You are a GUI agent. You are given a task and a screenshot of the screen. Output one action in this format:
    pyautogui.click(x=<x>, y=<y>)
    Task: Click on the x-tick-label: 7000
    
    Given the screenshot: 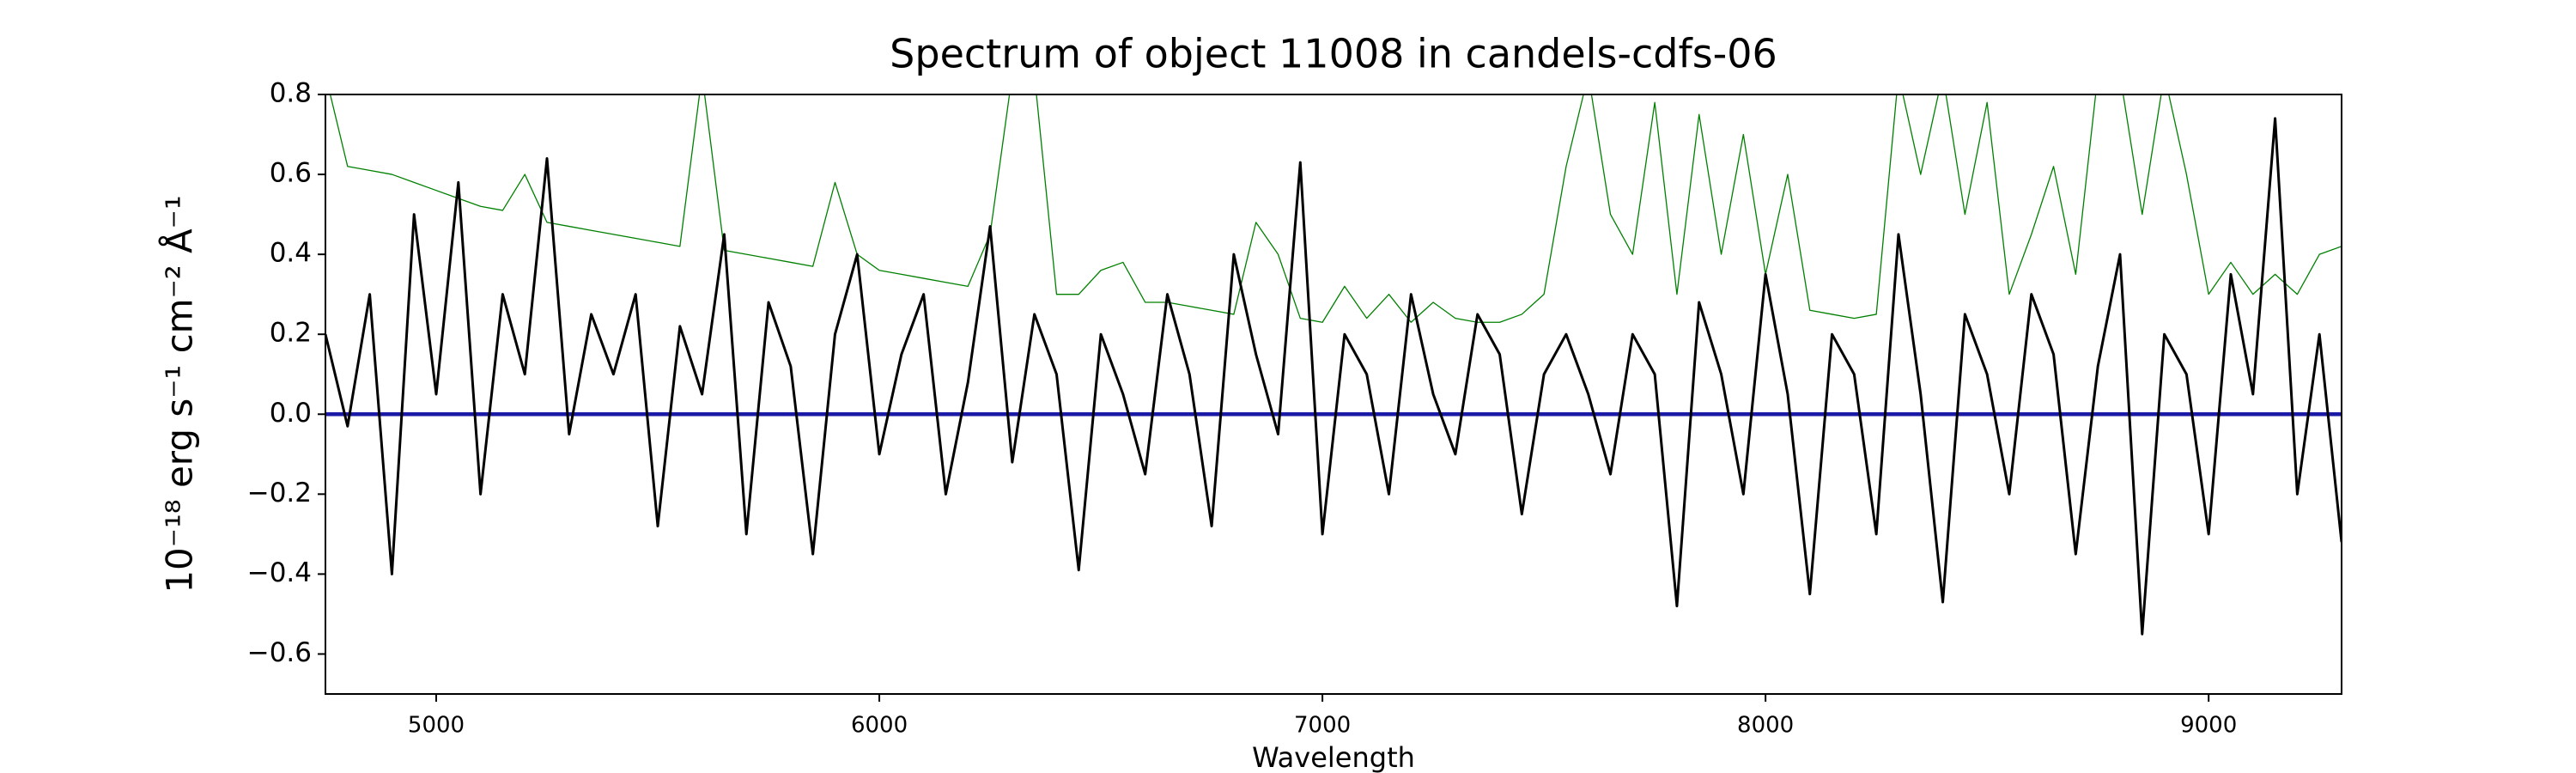 What is the action you would take?
    pyautogui.click(x=1323, y=726)
    